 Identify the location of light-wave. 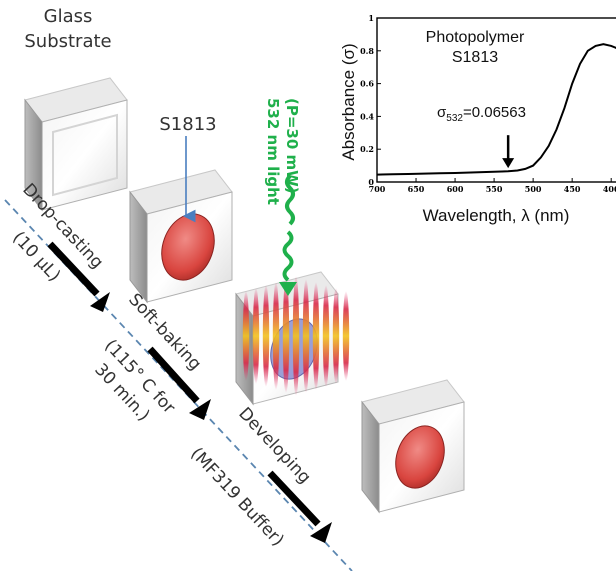
(290, 200).